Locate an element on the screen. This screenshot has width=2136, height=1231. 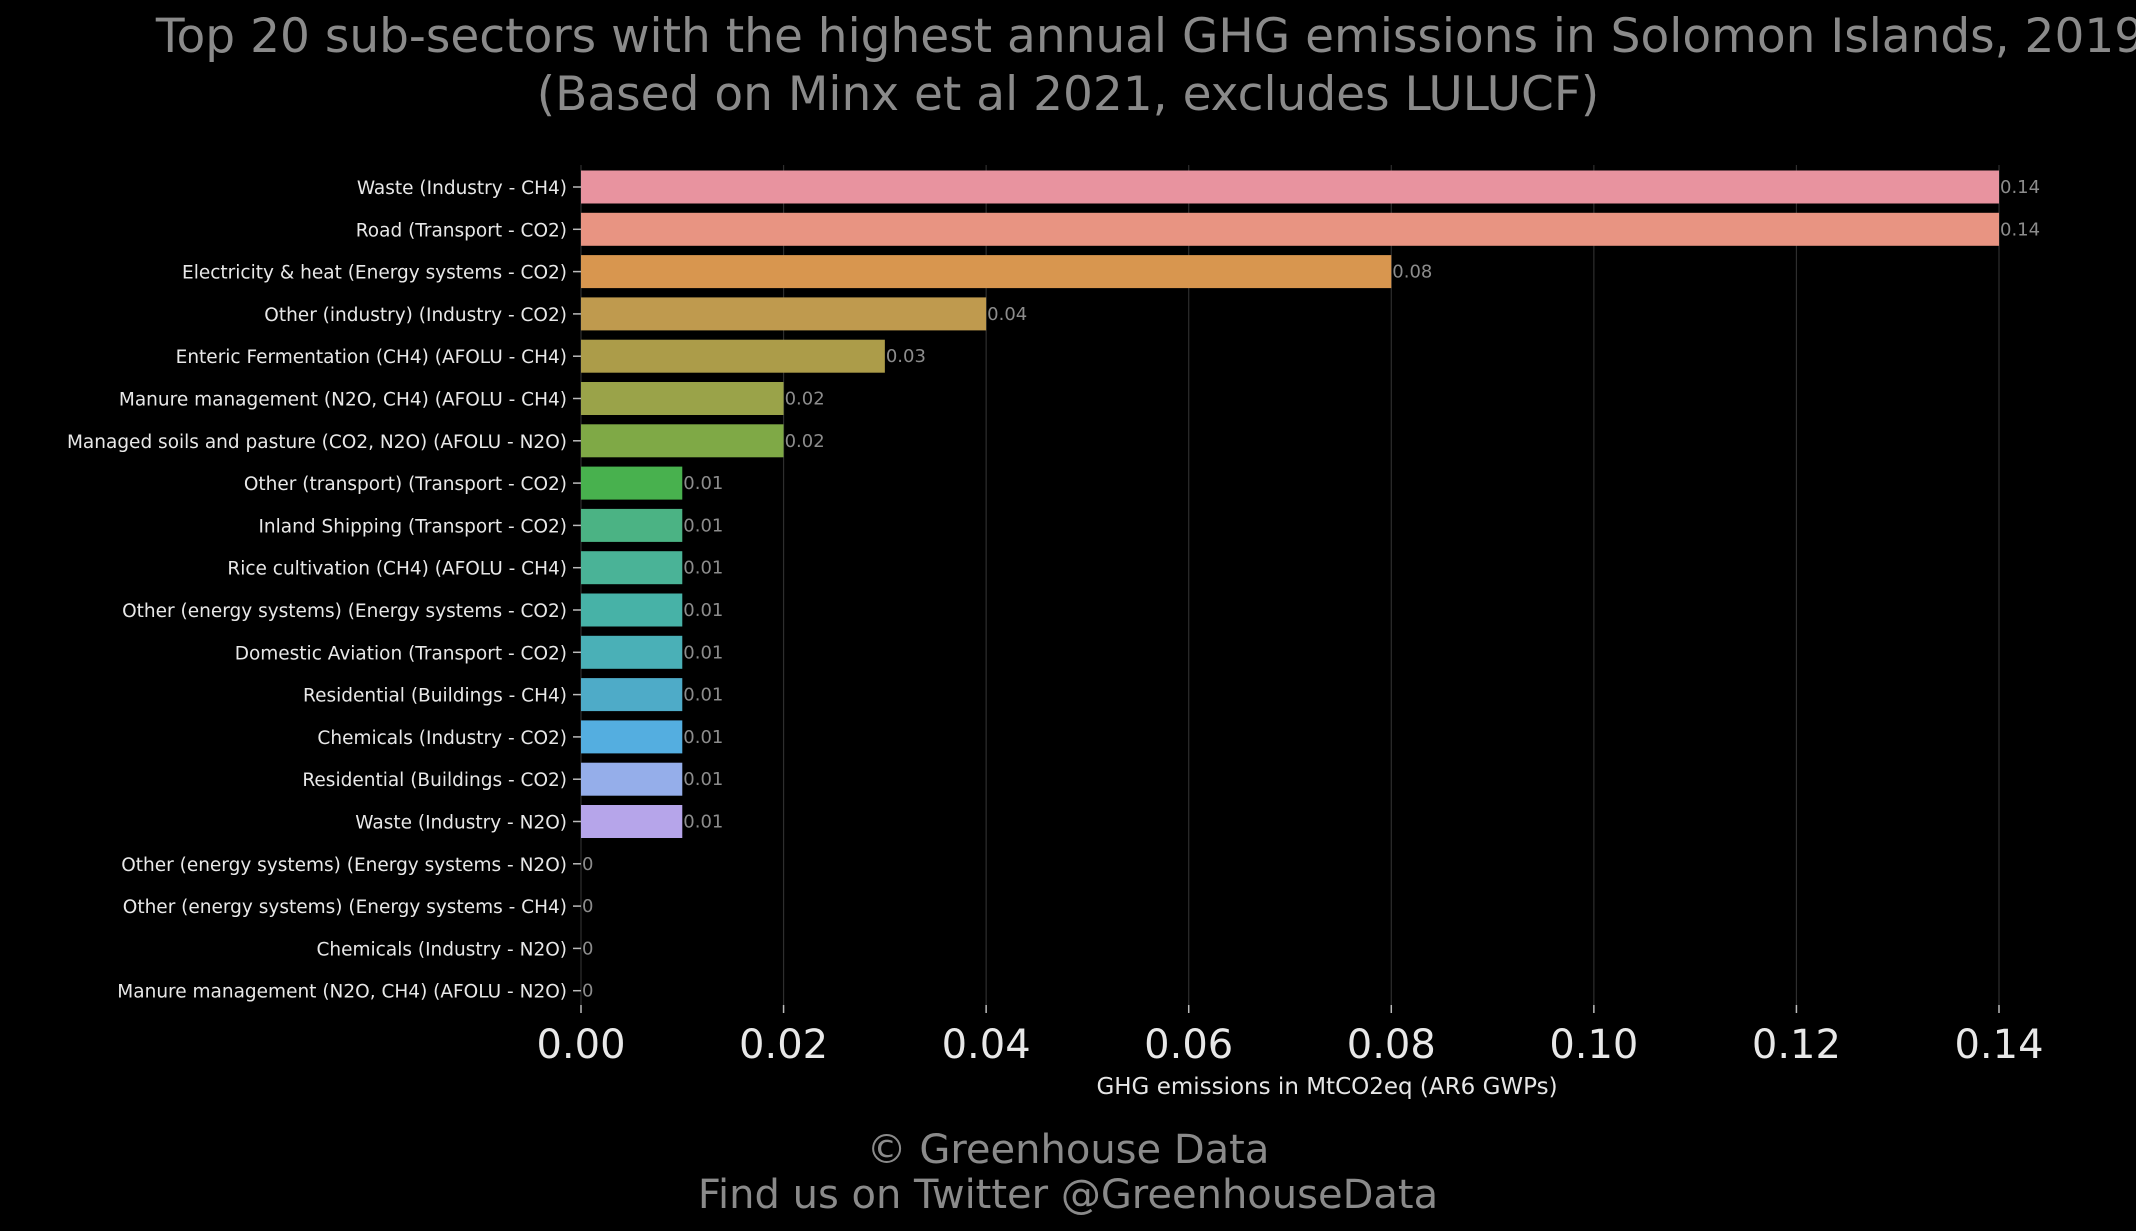
category-label: Waste (Industry - N2O) is located at coordinates (461, 823).